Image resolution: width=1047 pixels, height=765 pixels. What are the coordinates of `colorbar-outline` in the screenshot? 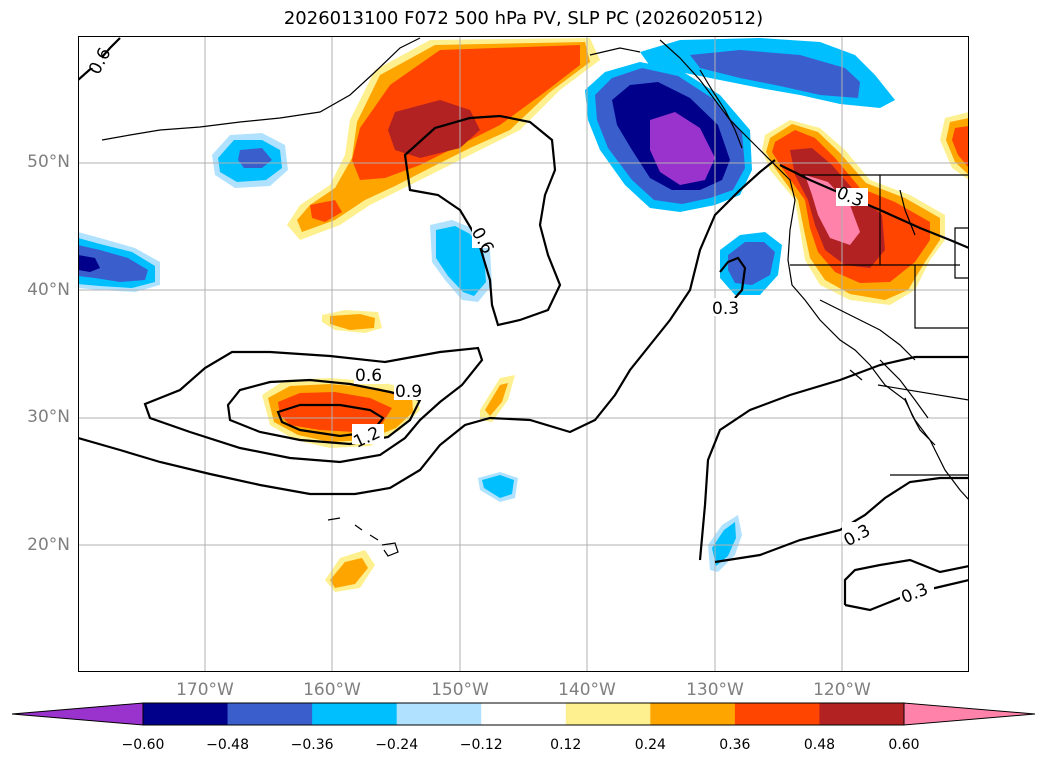 It's located at (523, 714).